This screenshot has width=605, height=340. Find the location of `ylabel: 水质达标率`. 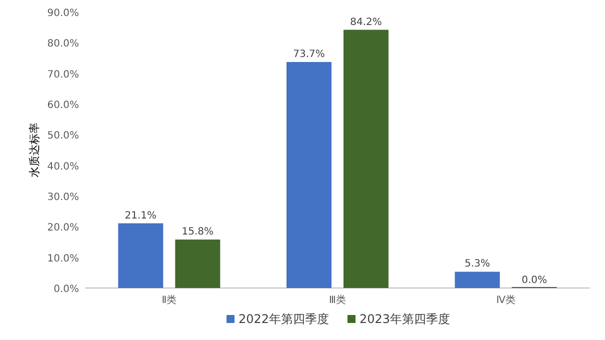

ylabel: 水质达标率 is located at coordinates (34, 150).